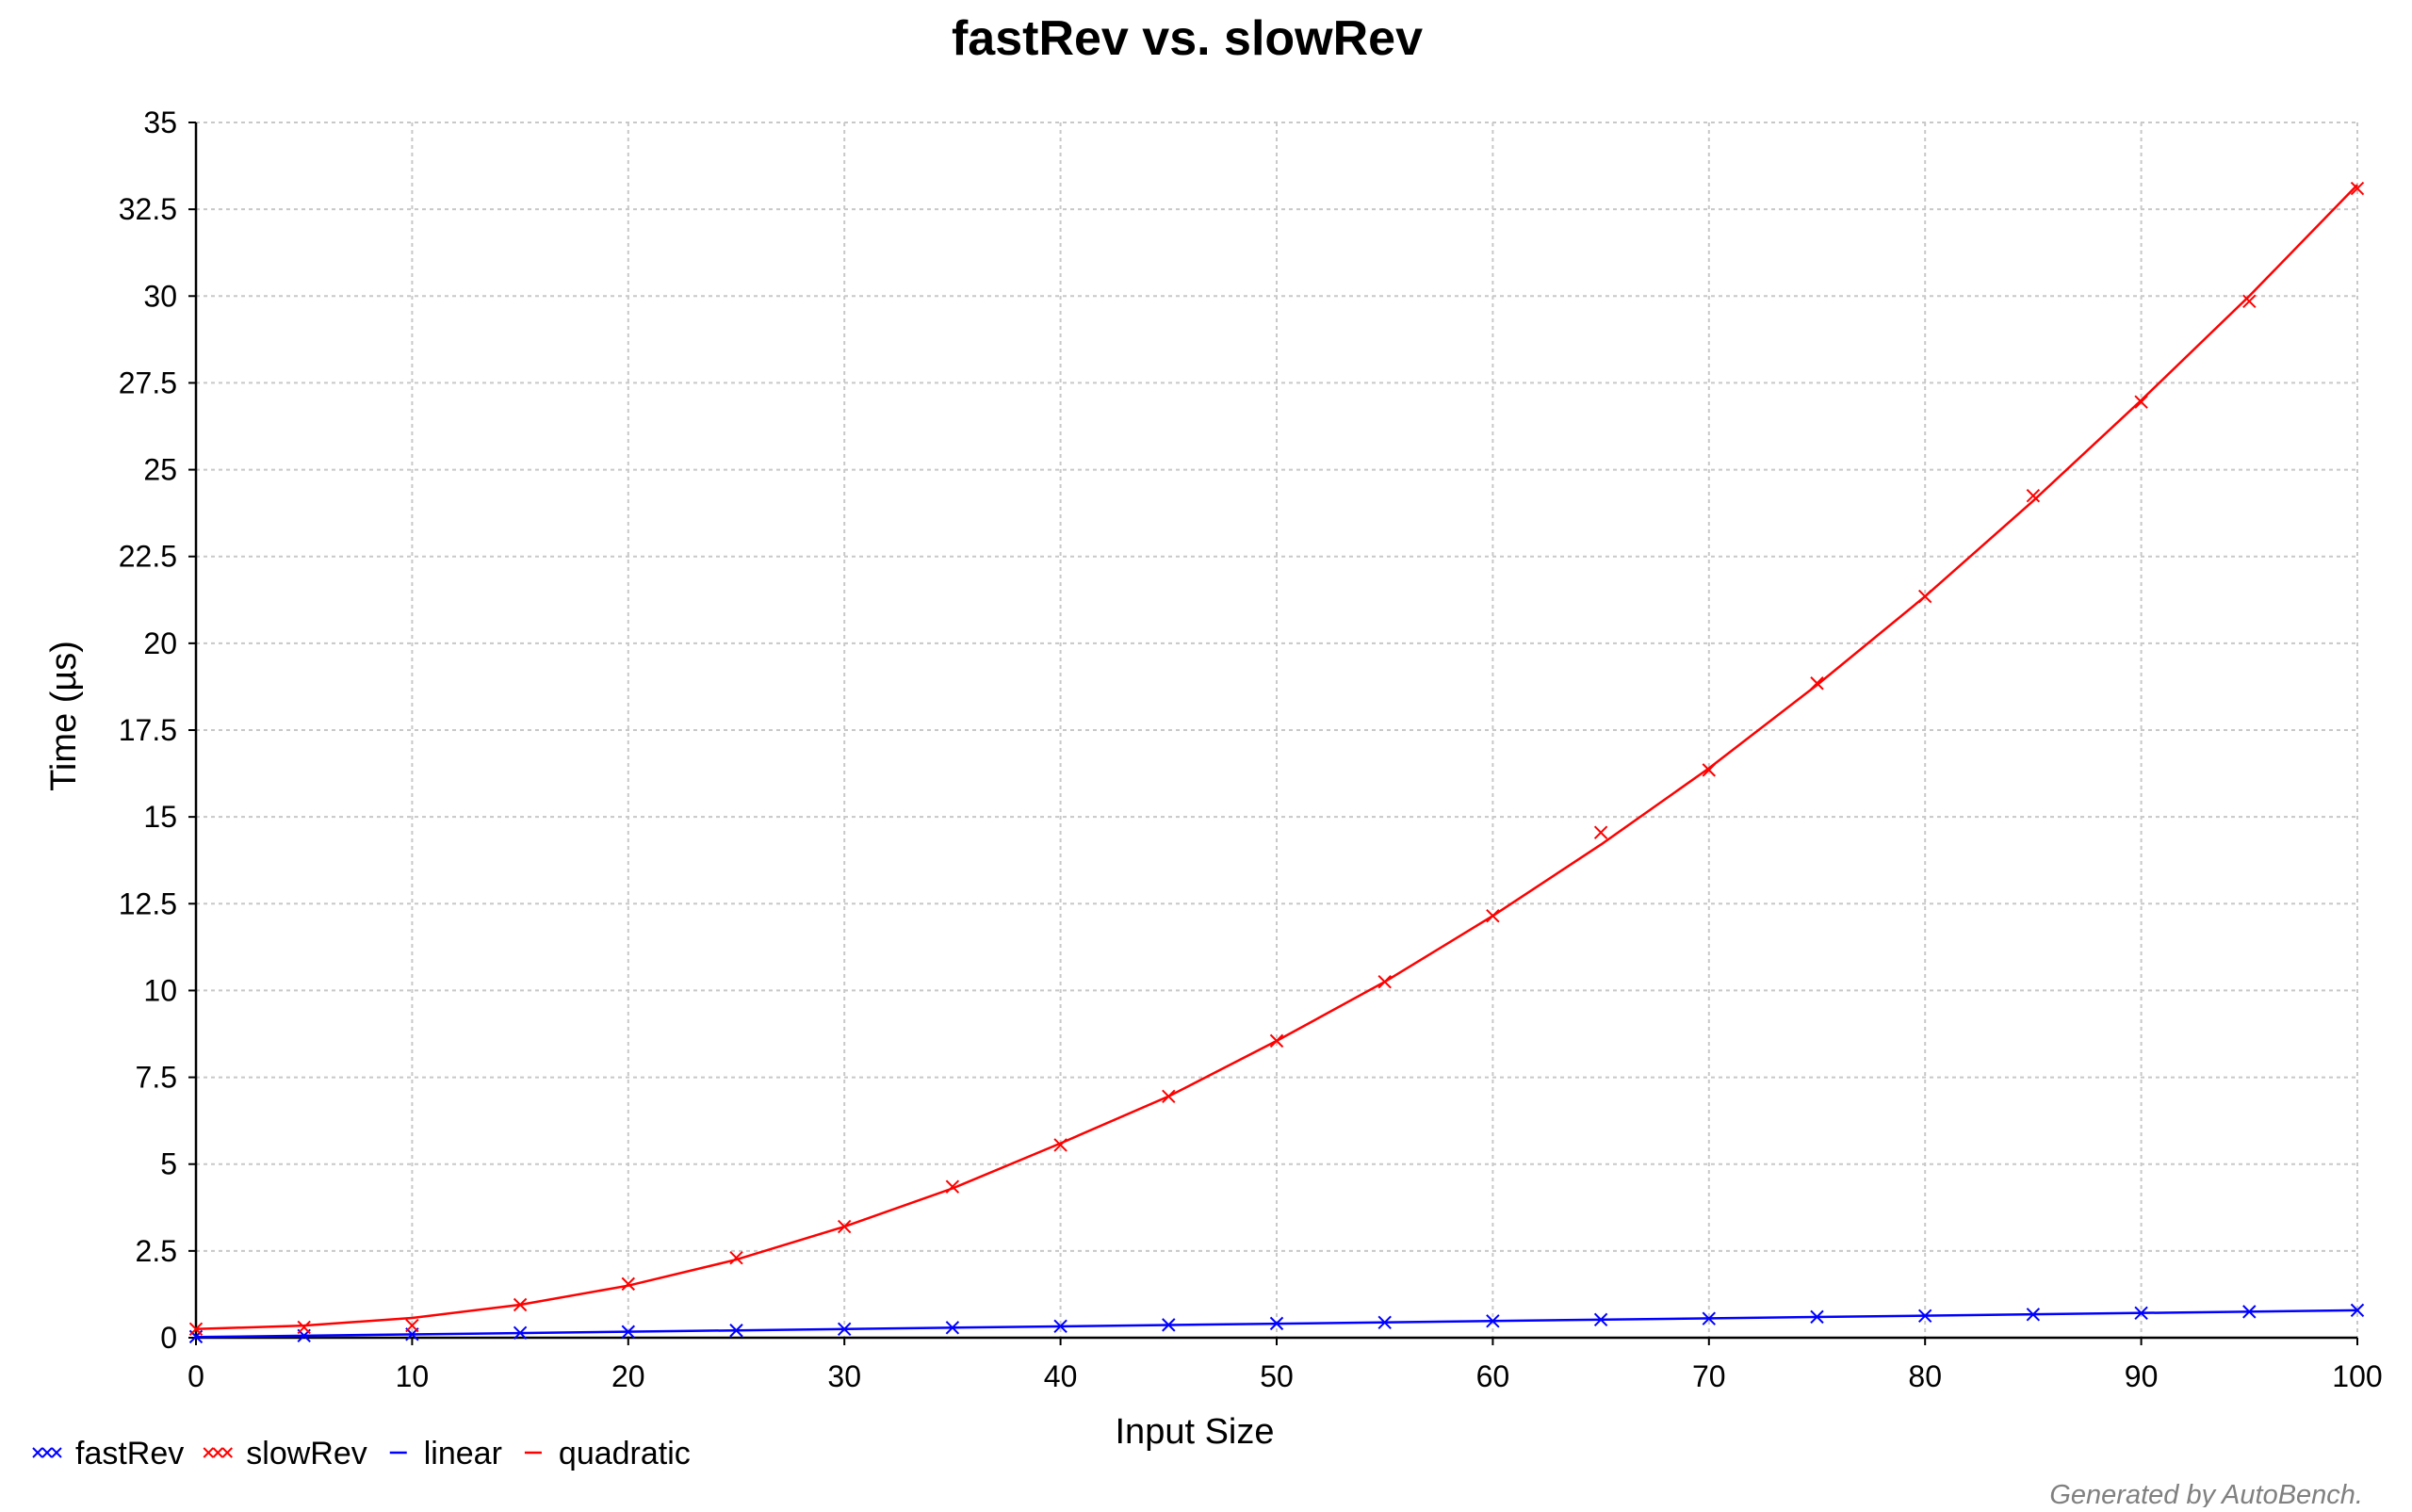  I want to click on x-axis-label: Input Size, so click(1195, 1432).